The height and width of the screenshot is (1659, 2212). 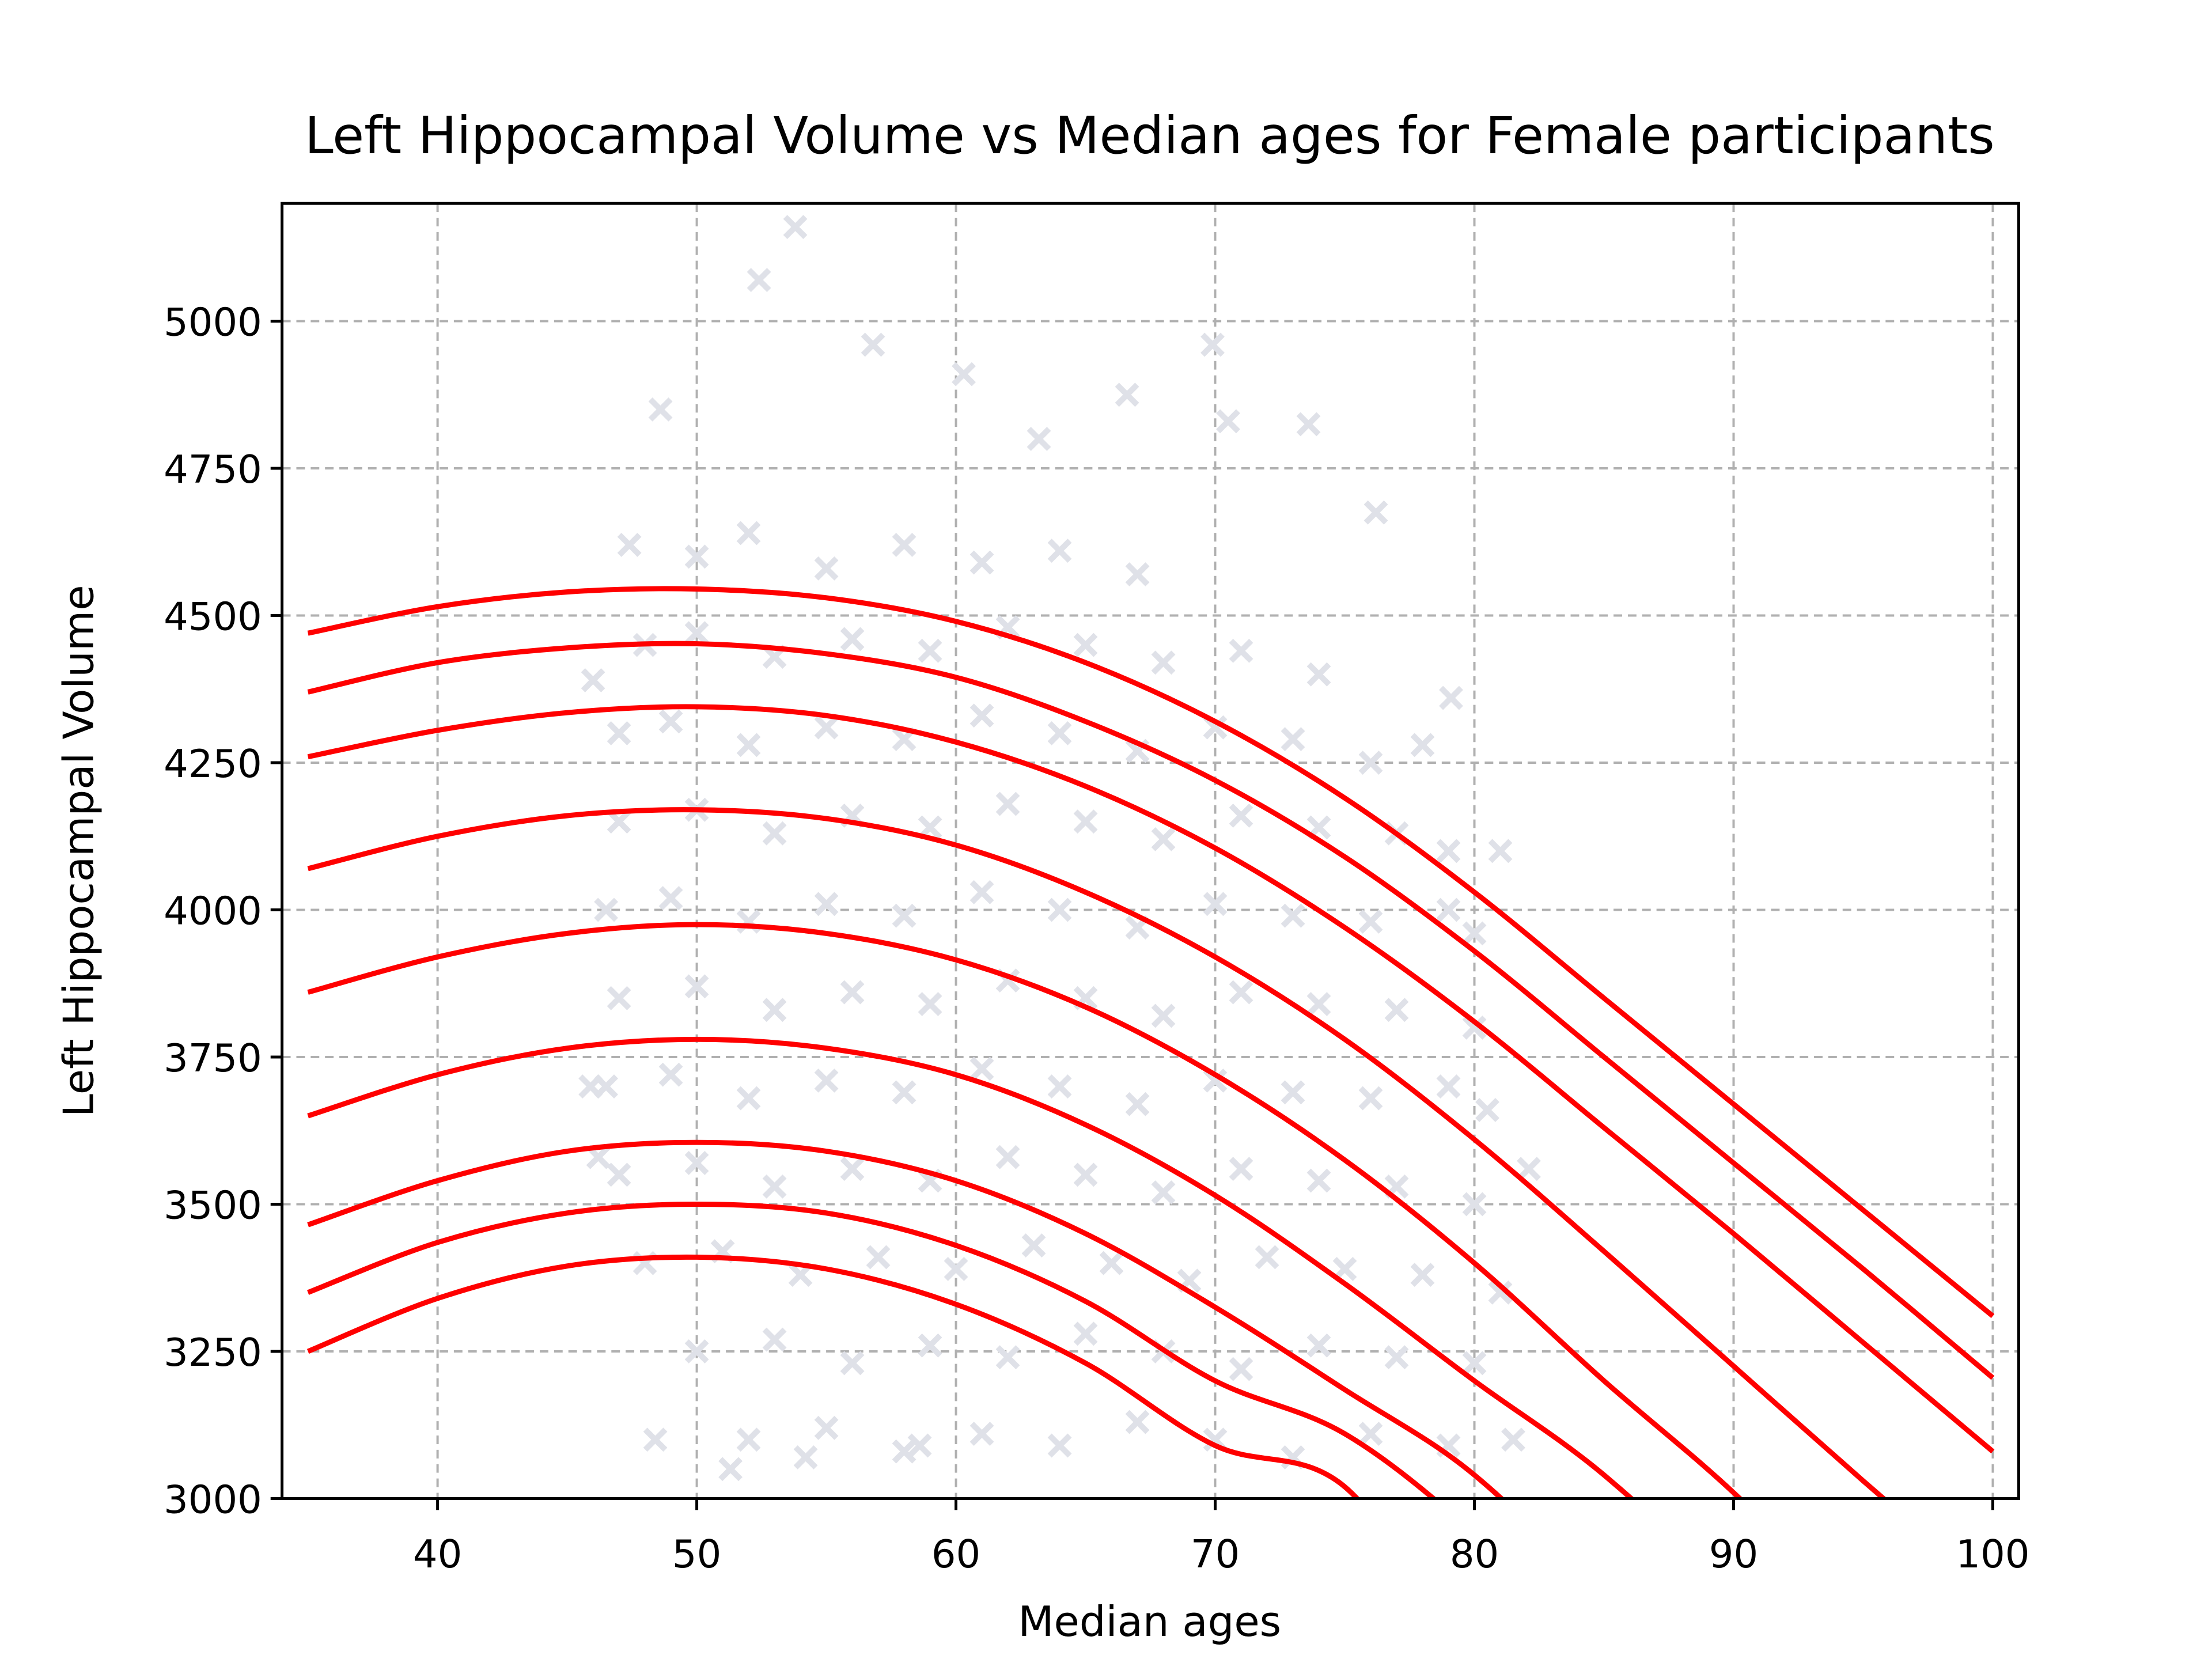 What do you see at coordinates (1992, 1554) in the screenshot?
I see `x-tick-label: 100` at bounding box center [1992, 1554].